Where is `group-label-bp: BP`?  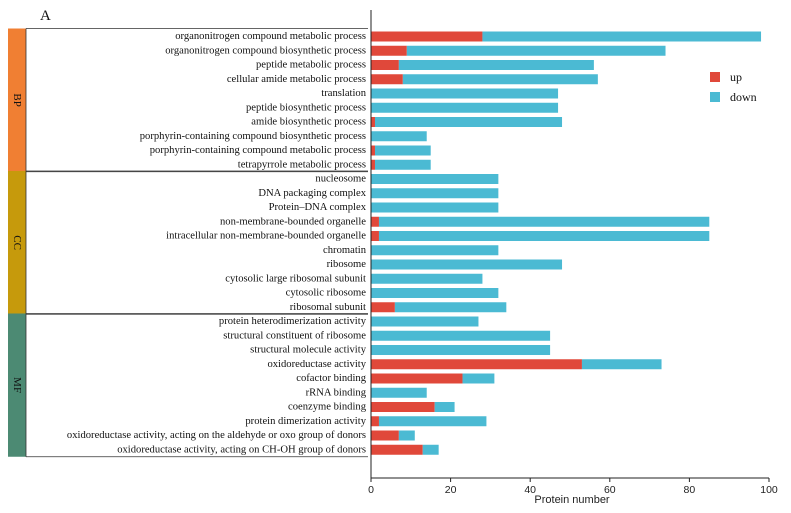 group-label-bp: BP is located at coordinates (17, 99).